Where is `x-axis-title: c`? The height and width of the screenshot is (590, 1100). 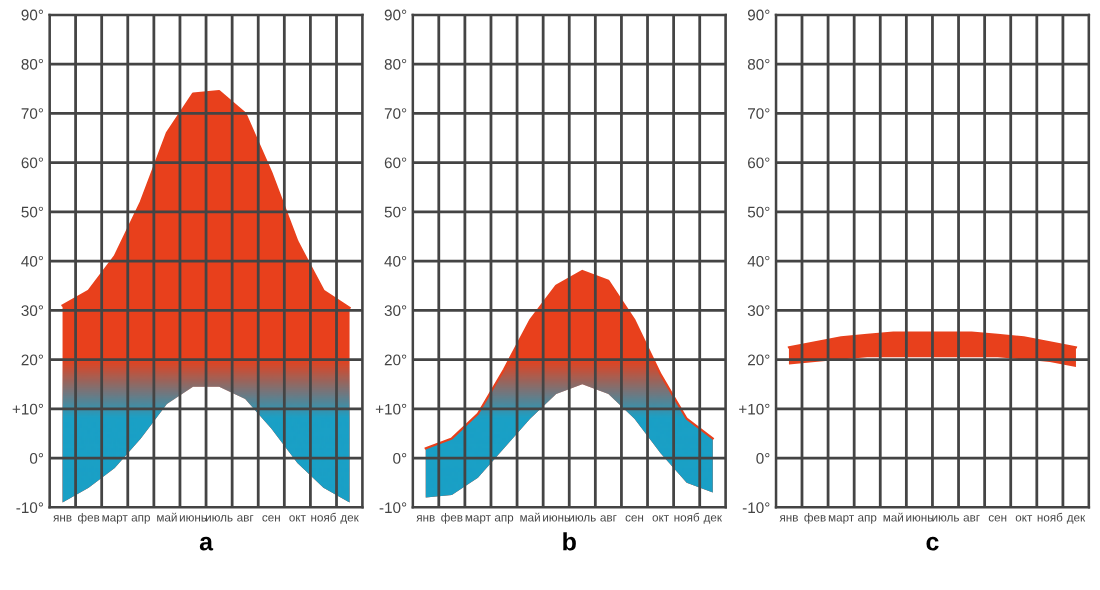
x-axis-title: c is located at coordinates (932, 543).